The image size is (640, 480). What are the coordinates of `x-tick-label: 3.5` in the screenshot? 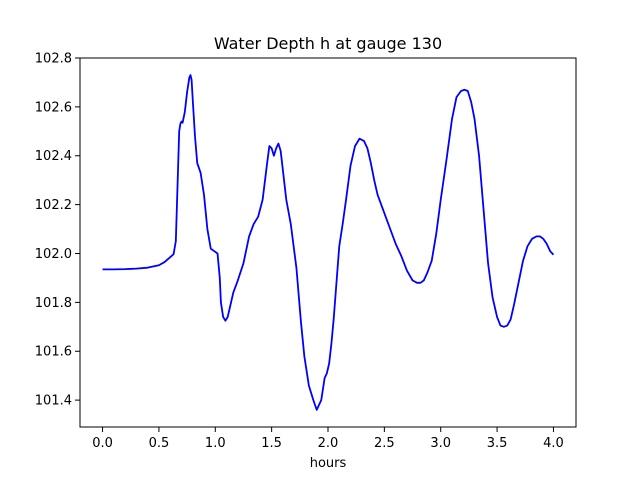 It's located at (497, 443).